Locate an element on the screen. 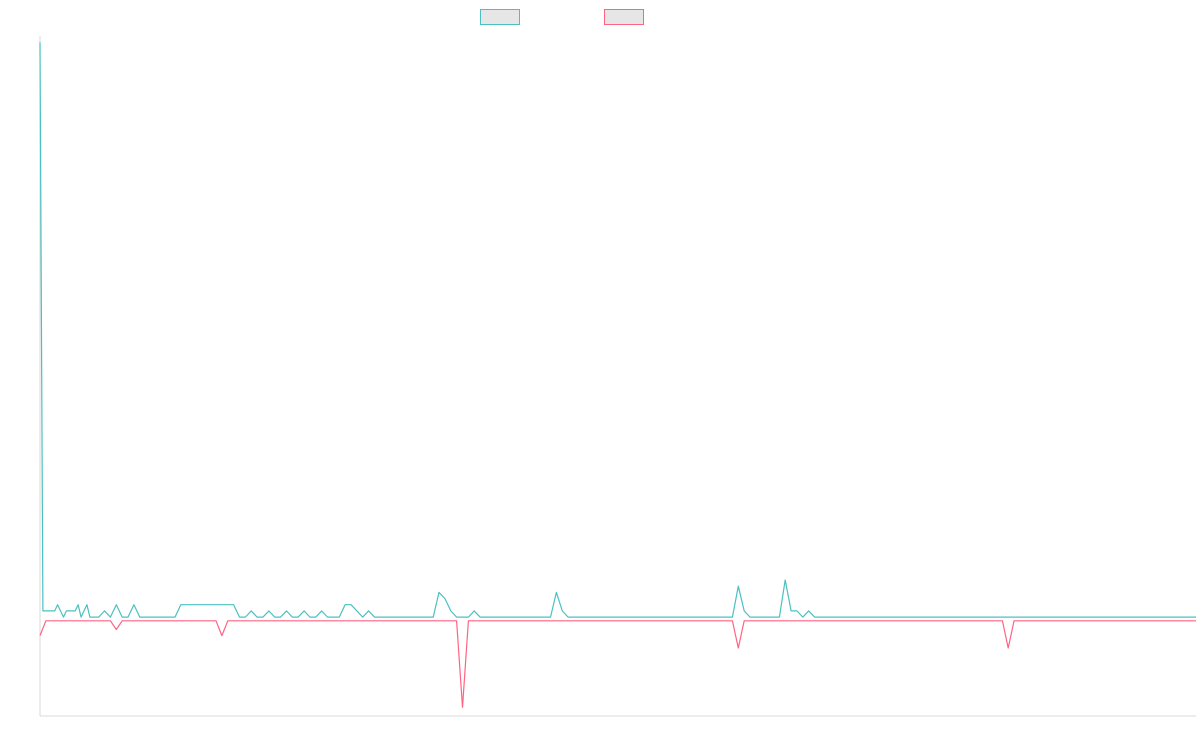  legend-swatch-teal-series is located at coordinates (500, 17).